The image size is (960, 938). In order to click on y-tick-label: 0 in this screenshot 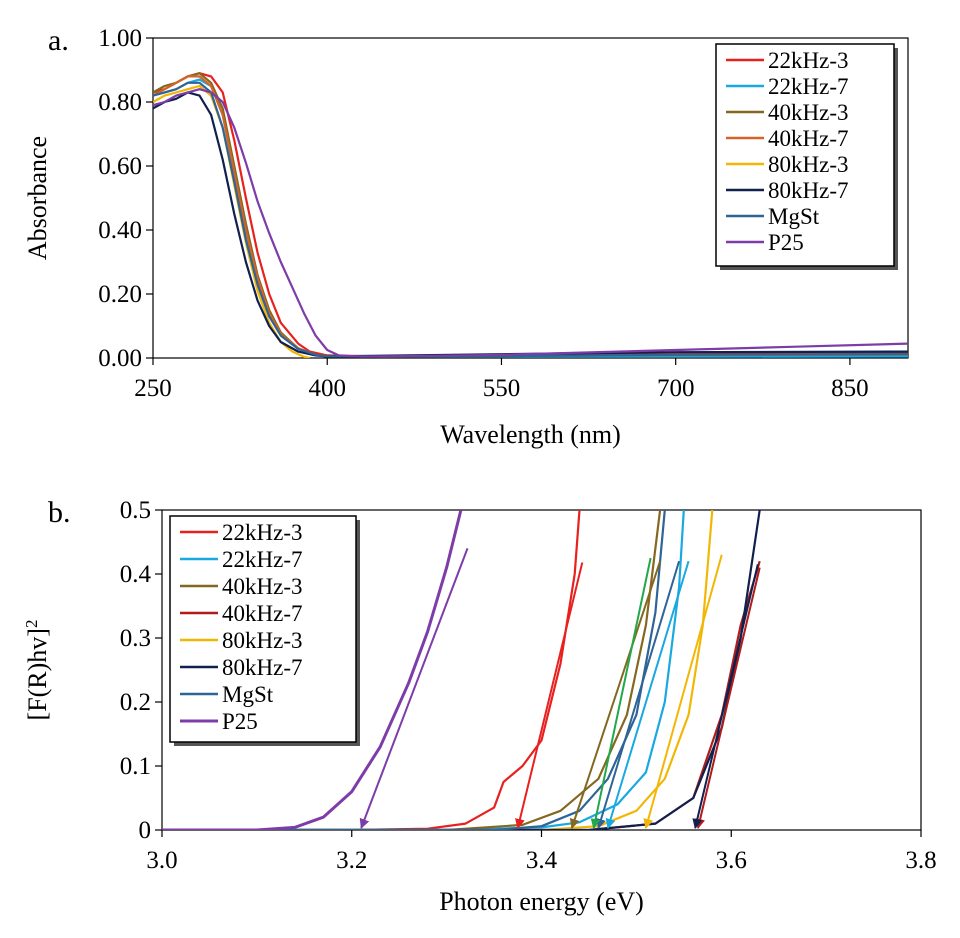, I will do `click(145, 830)`.